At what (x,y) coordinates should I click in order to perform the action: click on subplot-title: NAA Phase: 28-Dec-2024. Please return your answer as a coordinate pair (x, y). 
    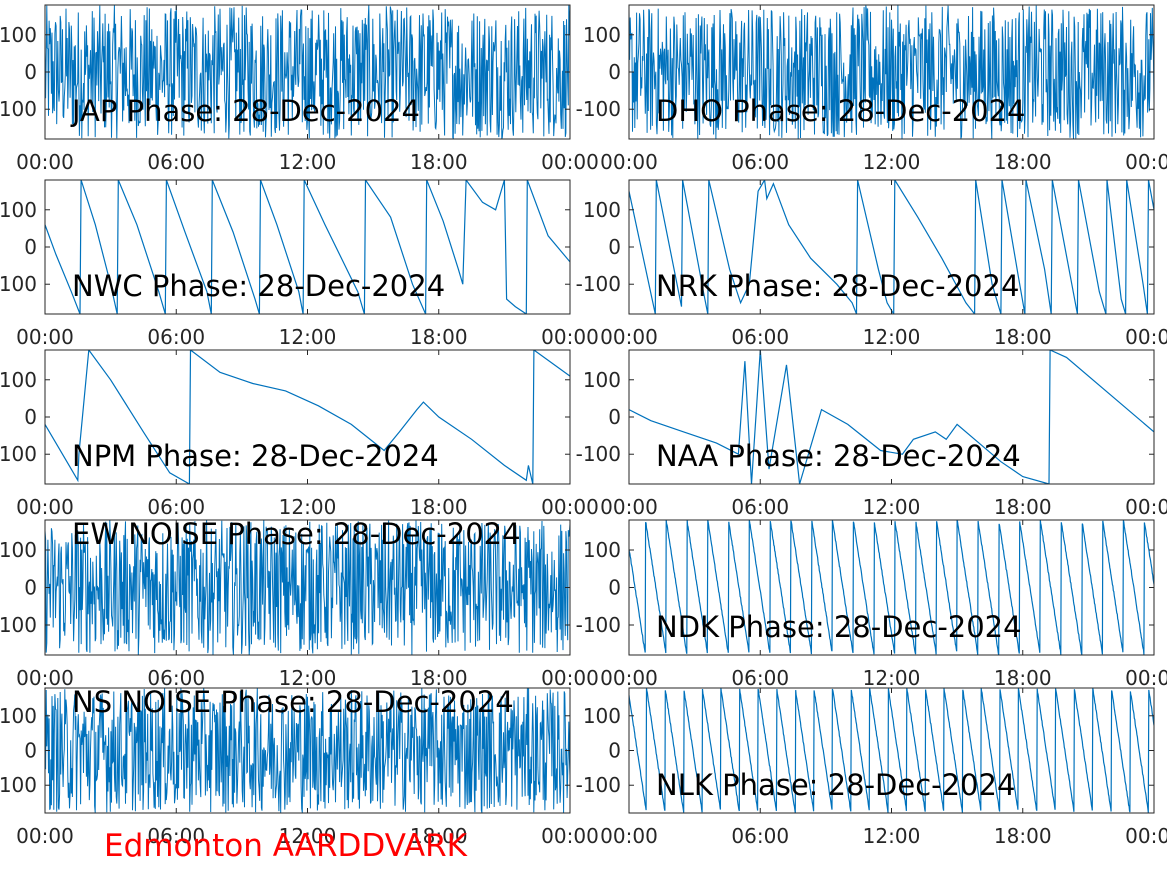
    Looking at the image, I should click on (838, 456).